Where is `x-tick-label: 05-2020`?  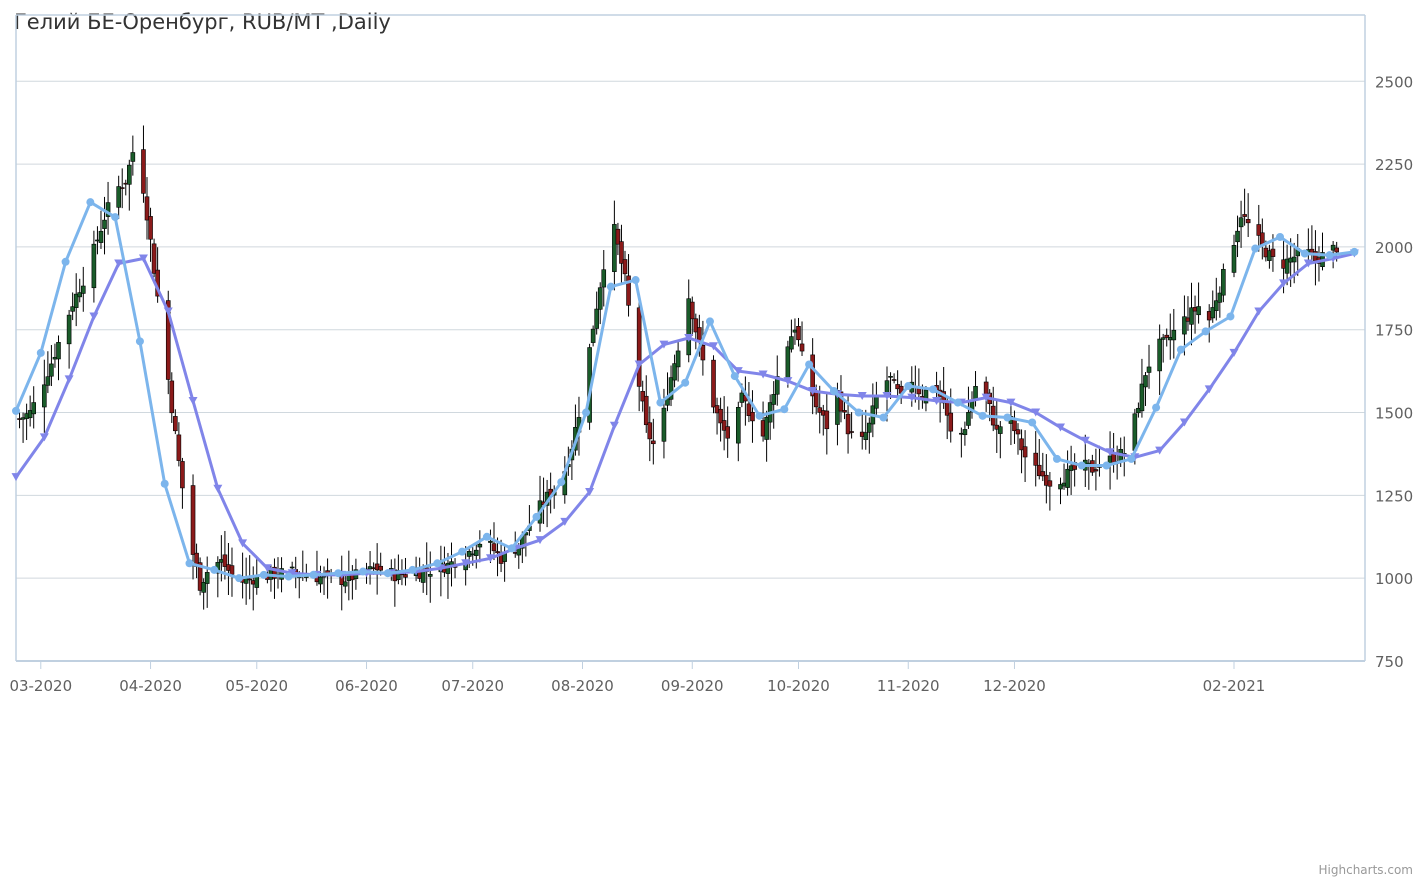 x-tick-label: 05-2020 is located at coordinates (256, 686).